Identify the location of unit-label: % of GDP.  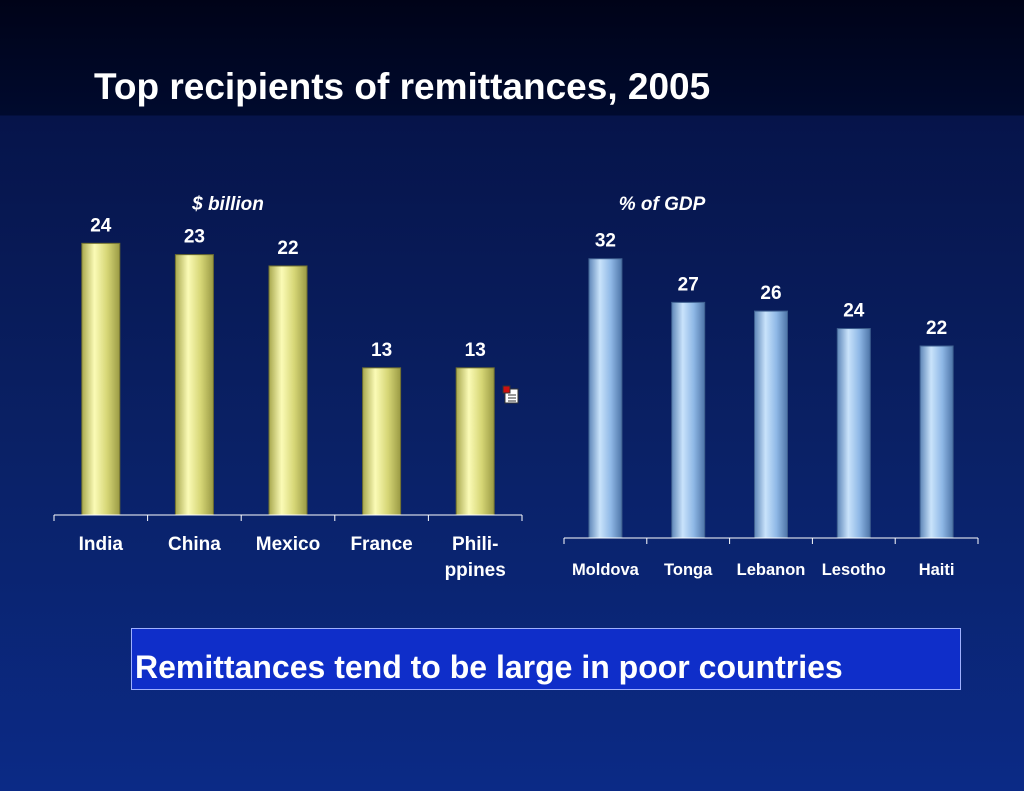
(662, 204).